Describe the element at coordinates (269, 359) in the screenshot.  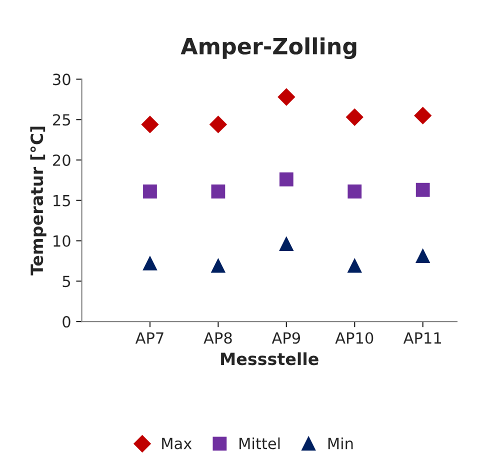
I see `x-axis-title: Messstelle` at that location.